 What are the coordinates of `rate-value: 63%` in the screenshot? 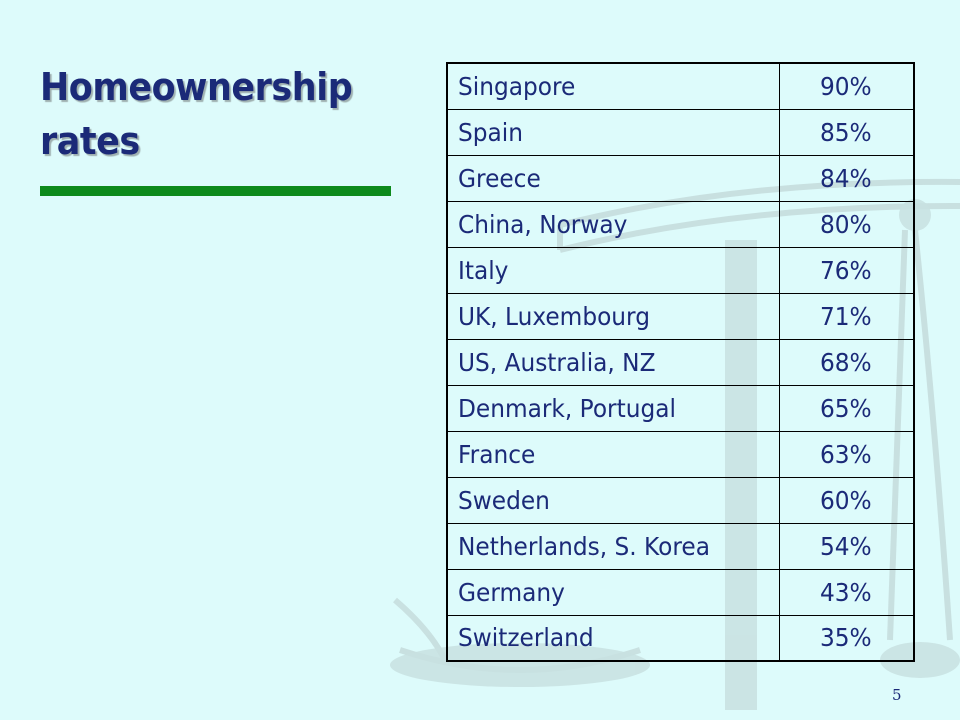 It's located at (846, 454).